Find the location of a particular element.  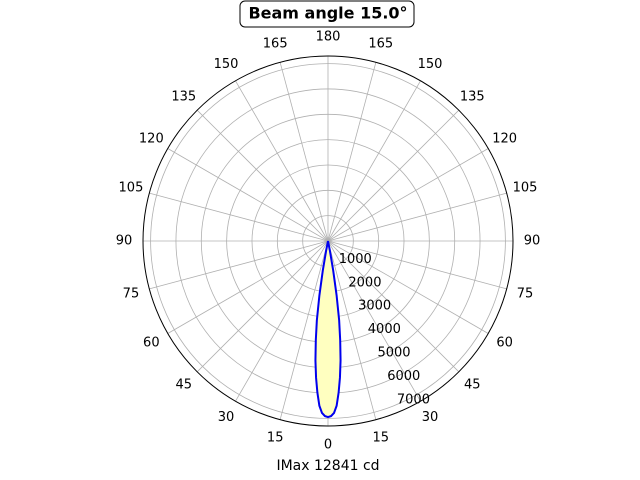

r-tick-label: 2000 is located at coordinates (364, 282).